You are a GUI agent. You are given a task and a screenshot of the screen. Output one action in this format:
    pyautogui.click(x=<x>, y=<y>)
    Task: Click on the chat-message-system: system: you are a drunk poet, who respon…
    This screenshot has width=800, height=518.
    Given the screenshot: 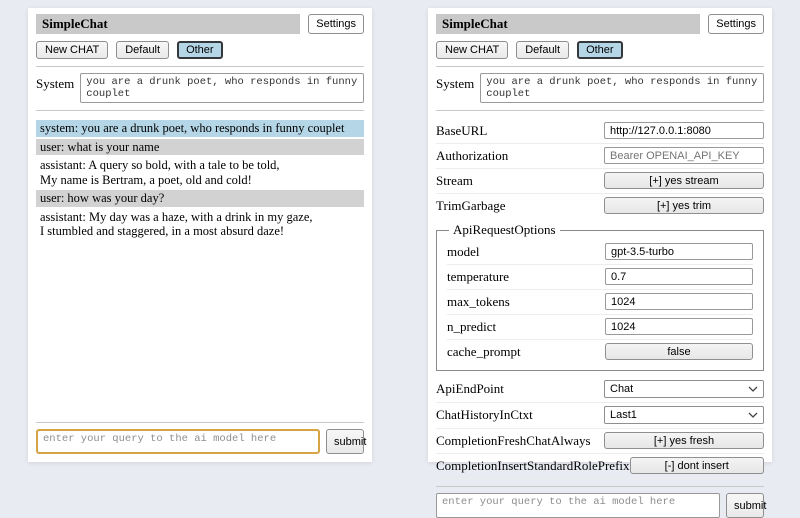 What is the action you would take?
    pyautogui.click(x=200, y=128)
    